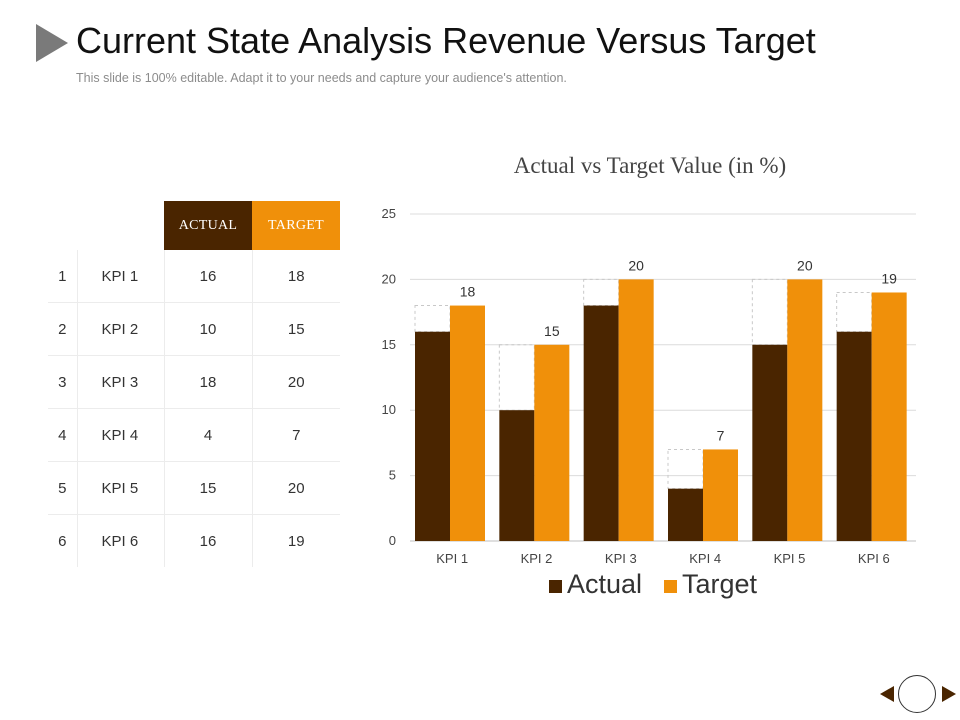 The image size is (960, 720). Describe the element at coordinates (120, 329) in the screenshot. I see `kpi-name: KPI 2` at that location.